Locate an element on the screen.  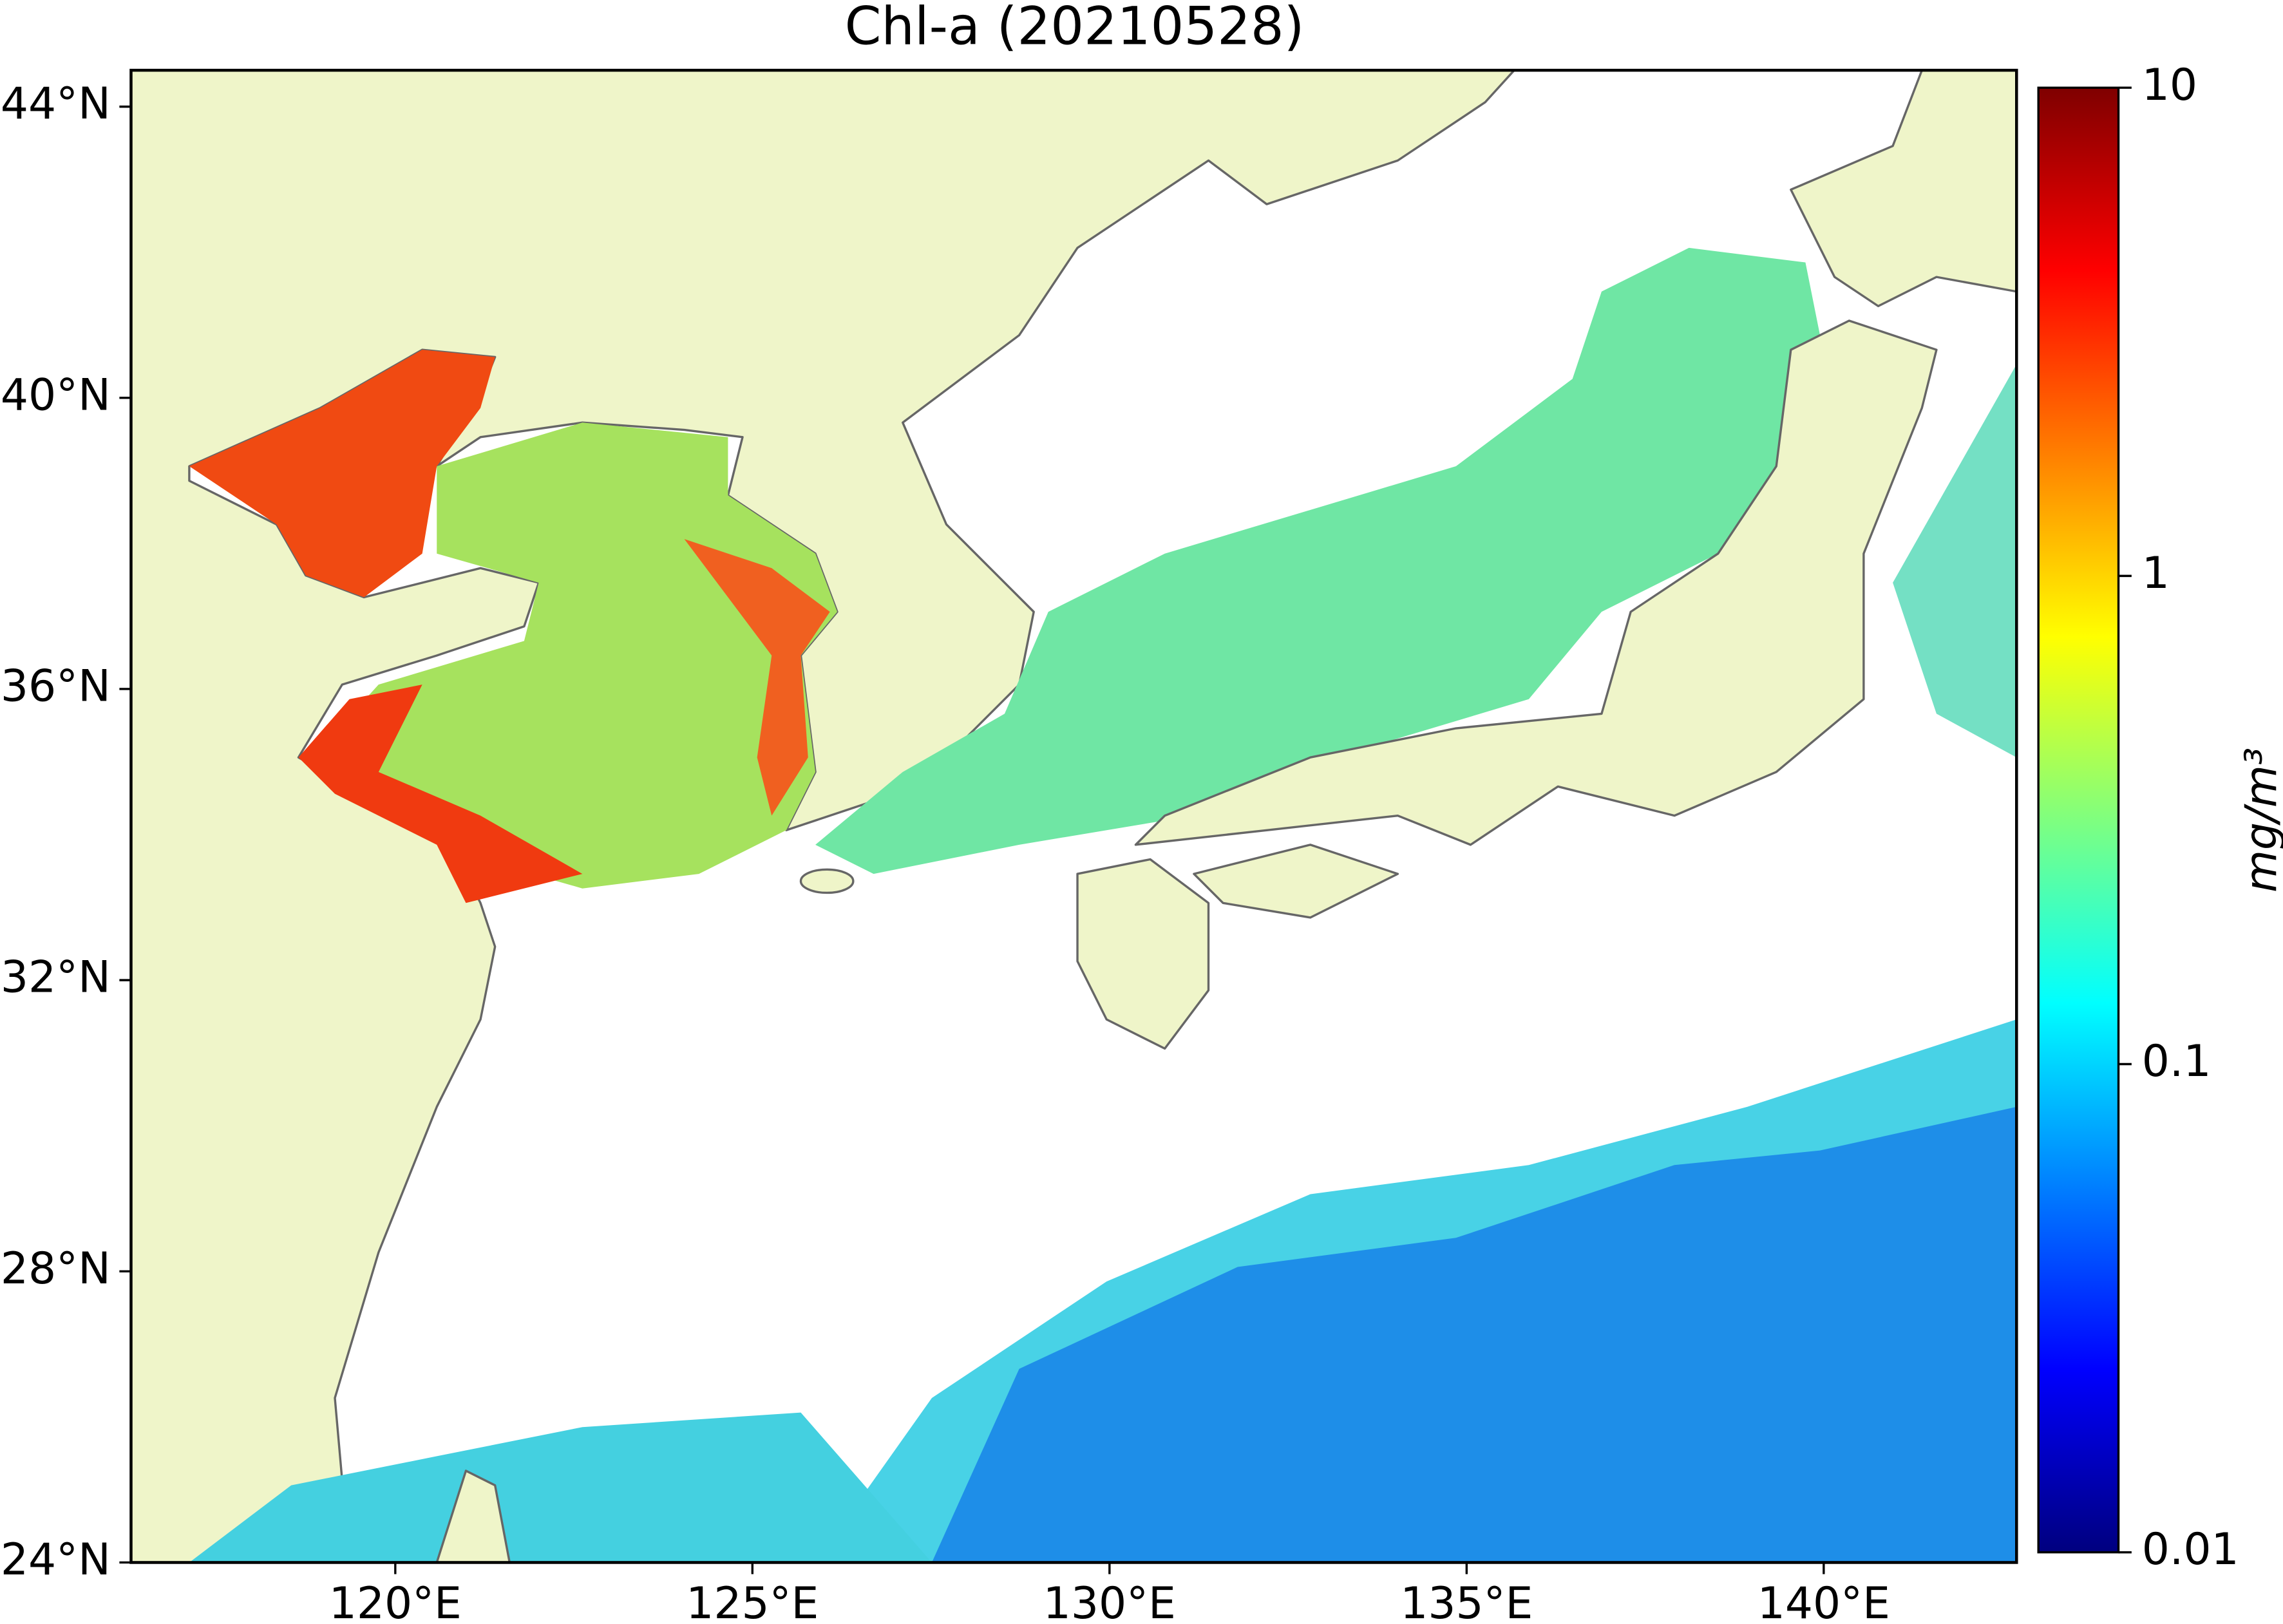
hokkaido is located at coordinates (1903, 189).